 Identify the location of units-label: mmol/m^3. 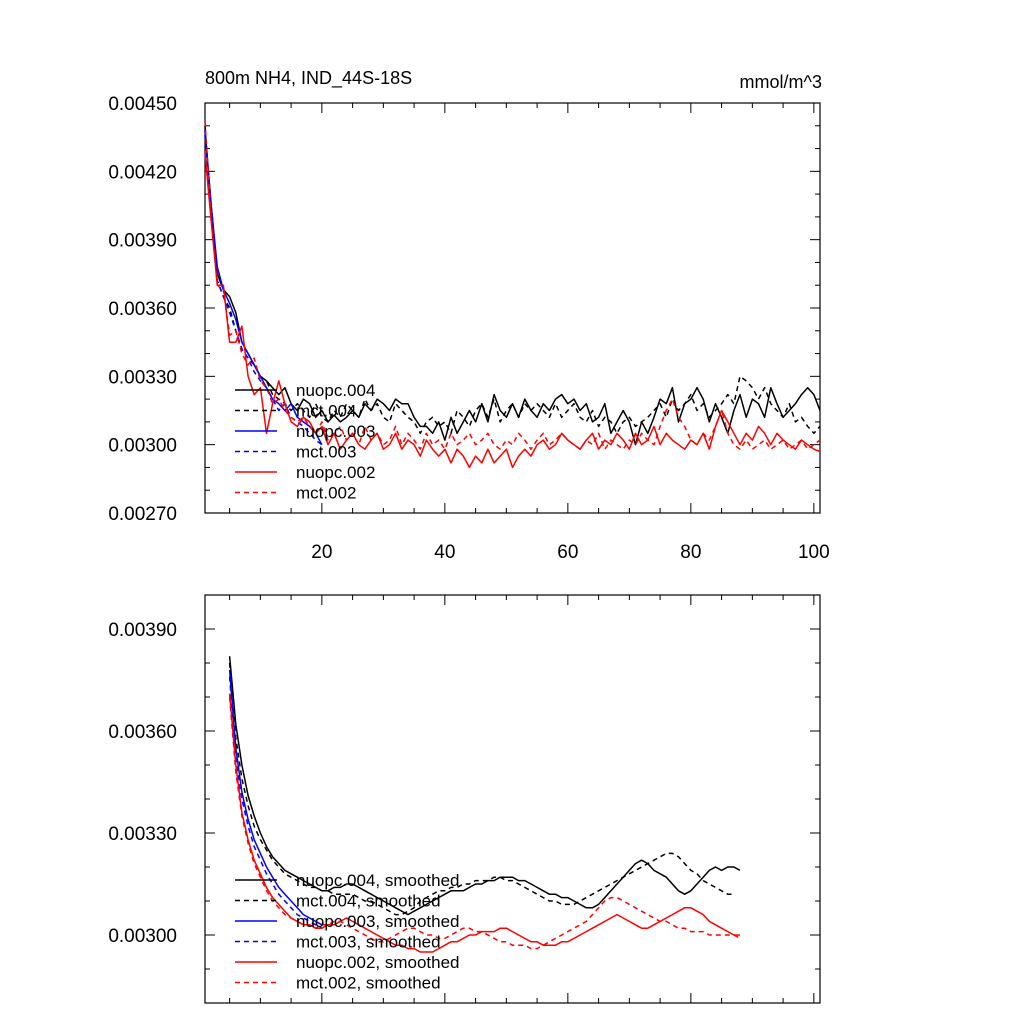
(781, 82).